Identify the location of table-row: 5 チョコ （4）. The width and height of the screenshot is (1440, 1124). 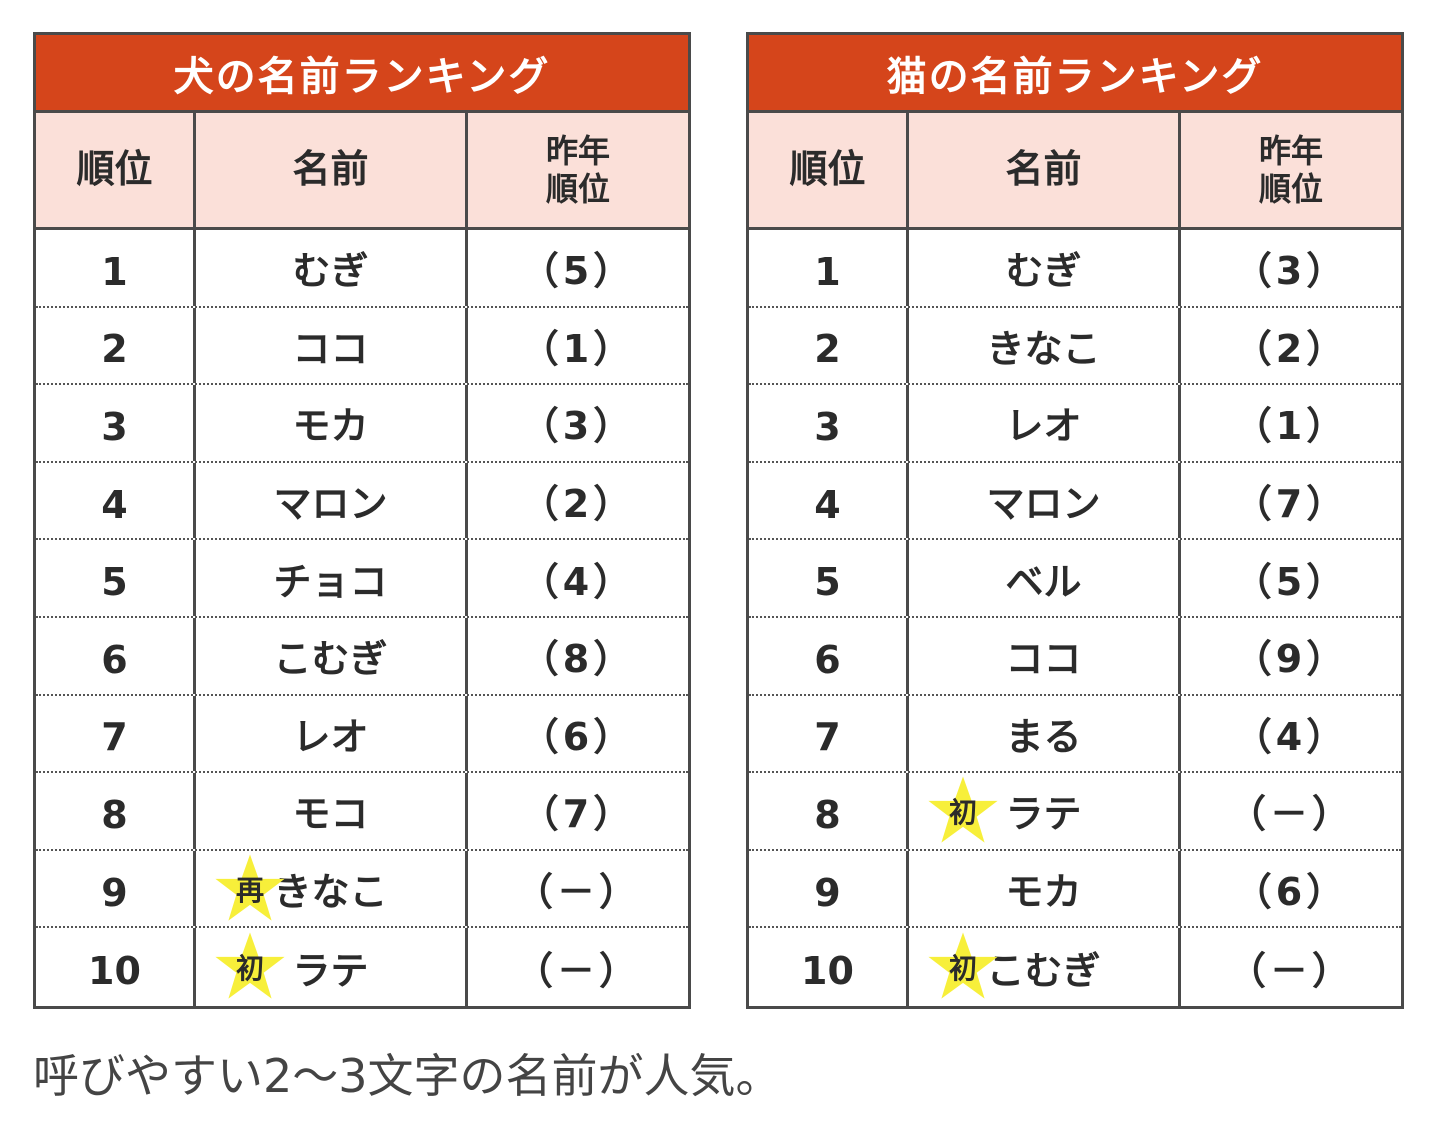
(362, 579).